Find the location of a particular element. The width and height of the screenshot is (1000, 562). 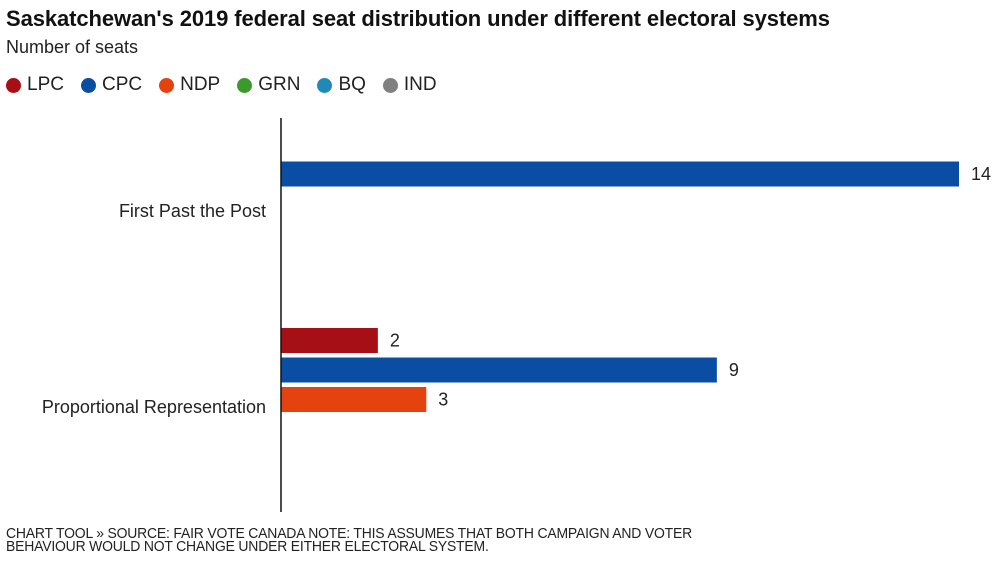

legend-item-ind: IND is located at coordinates (409, 85).